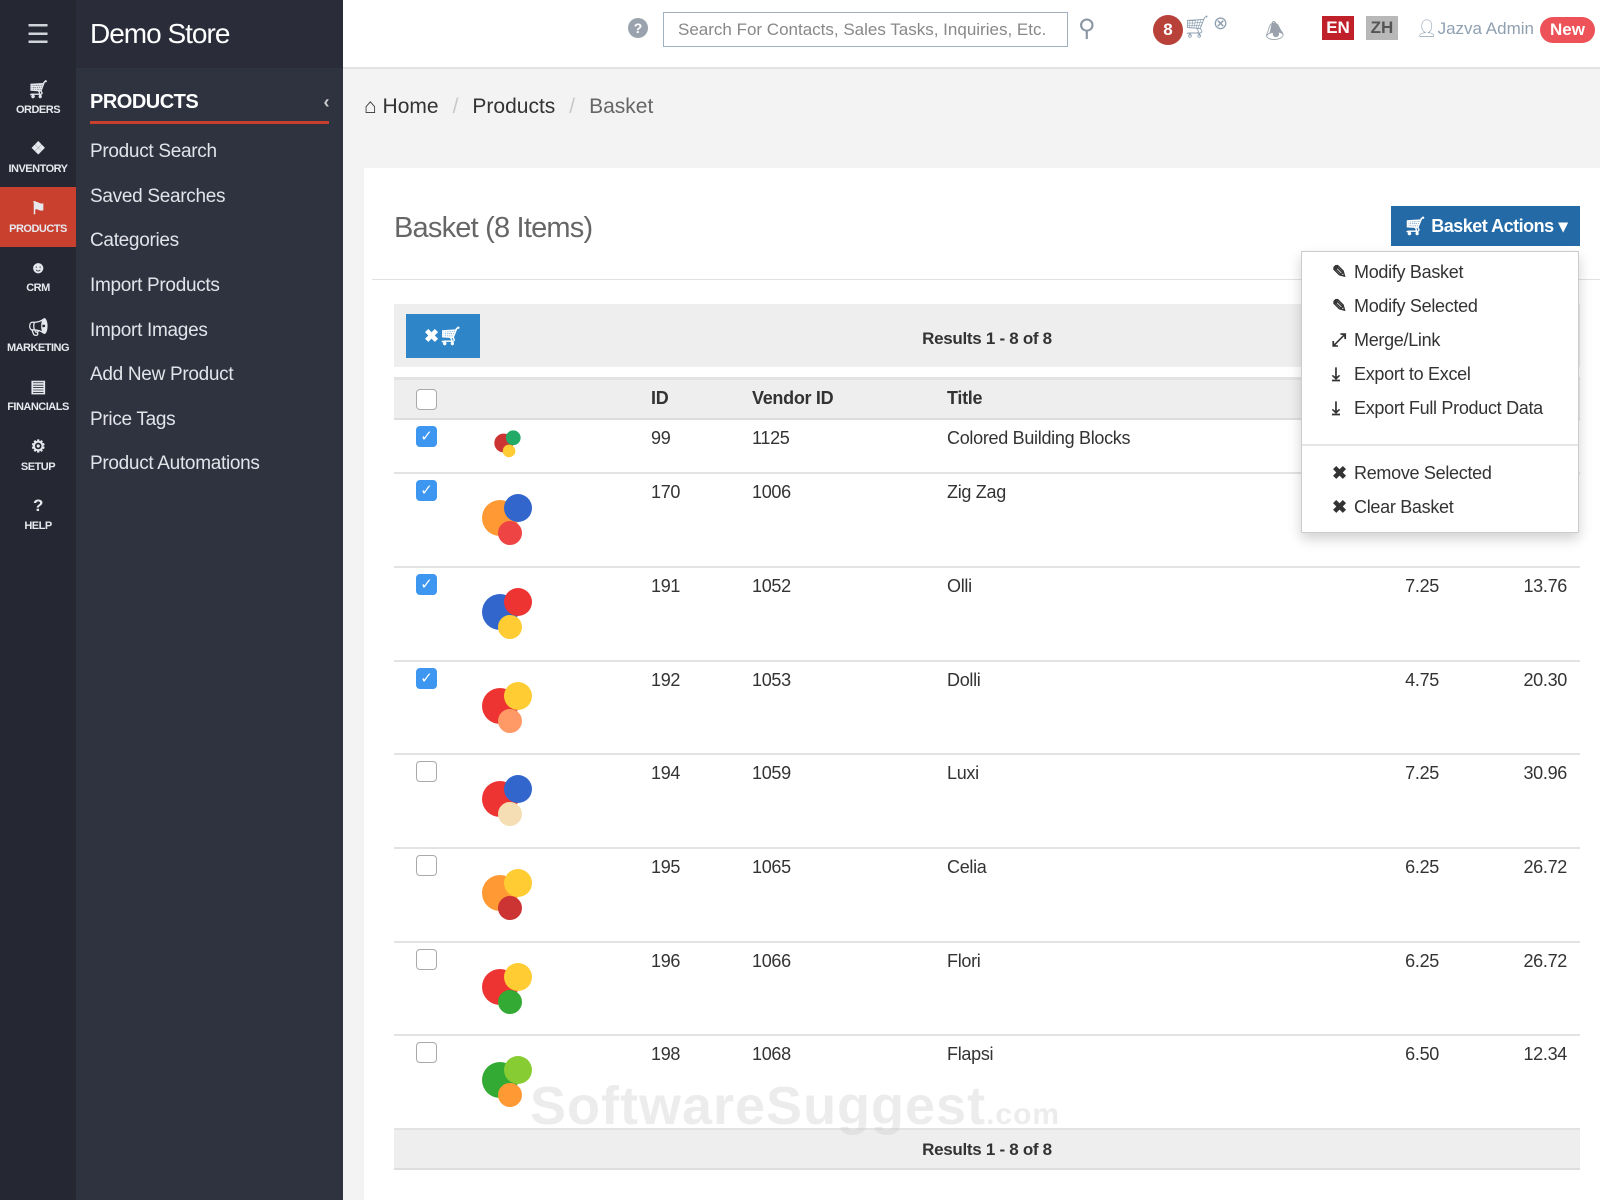 This screenshot has height=1200, width=1600. Describe the element at coordinates (1405, 306) in the screenshot. I see `menu-item-modify-selected: ✎ Modify Selected` at that location.